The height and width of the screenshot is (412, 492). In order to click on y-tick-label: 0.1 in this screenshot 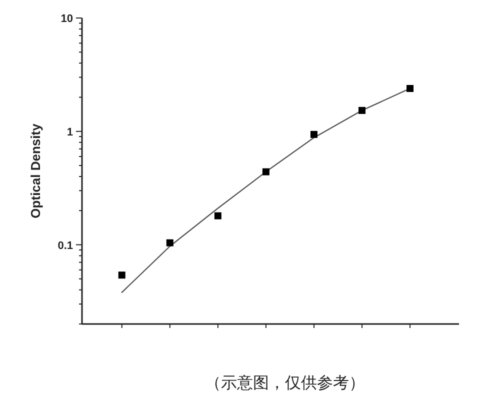, I will do `click(65, 246)`.